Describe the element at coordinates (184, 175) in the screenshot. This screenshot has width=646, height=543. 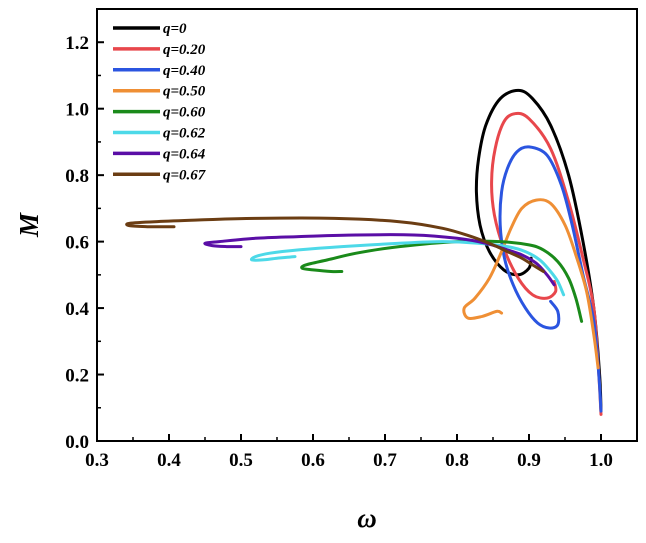
I see `legend-label: q=0.67` at that location.